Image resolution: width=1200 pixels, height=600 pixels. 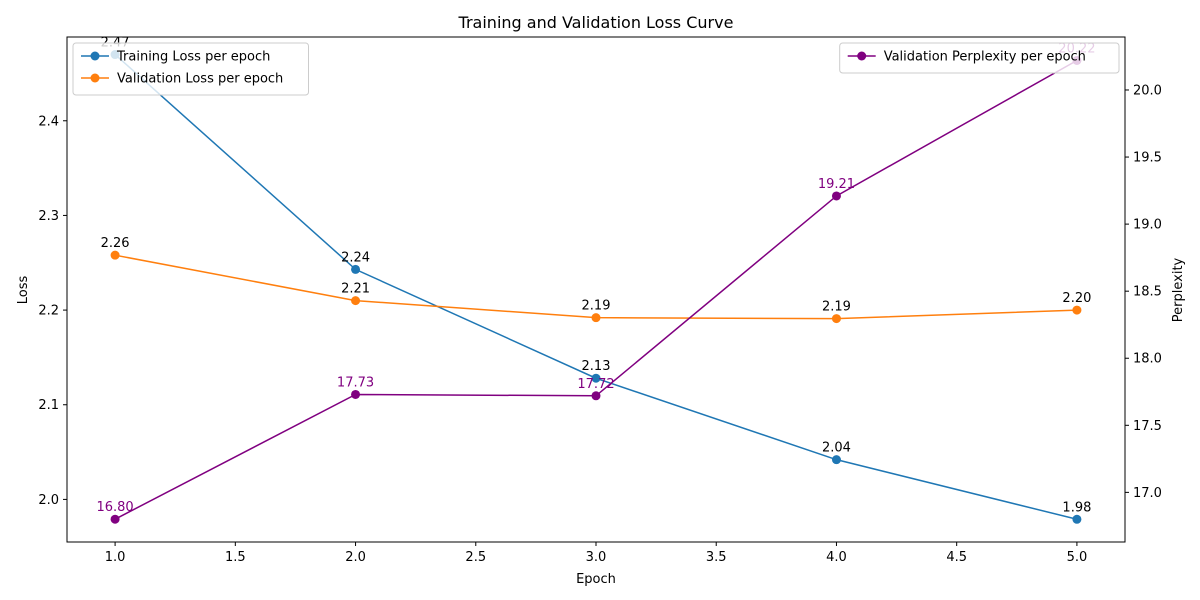 What do you see at coordinates (48, 216) in the screenshot?
I see `y-tick-label: 2.3` at bounding box center [48, 216].